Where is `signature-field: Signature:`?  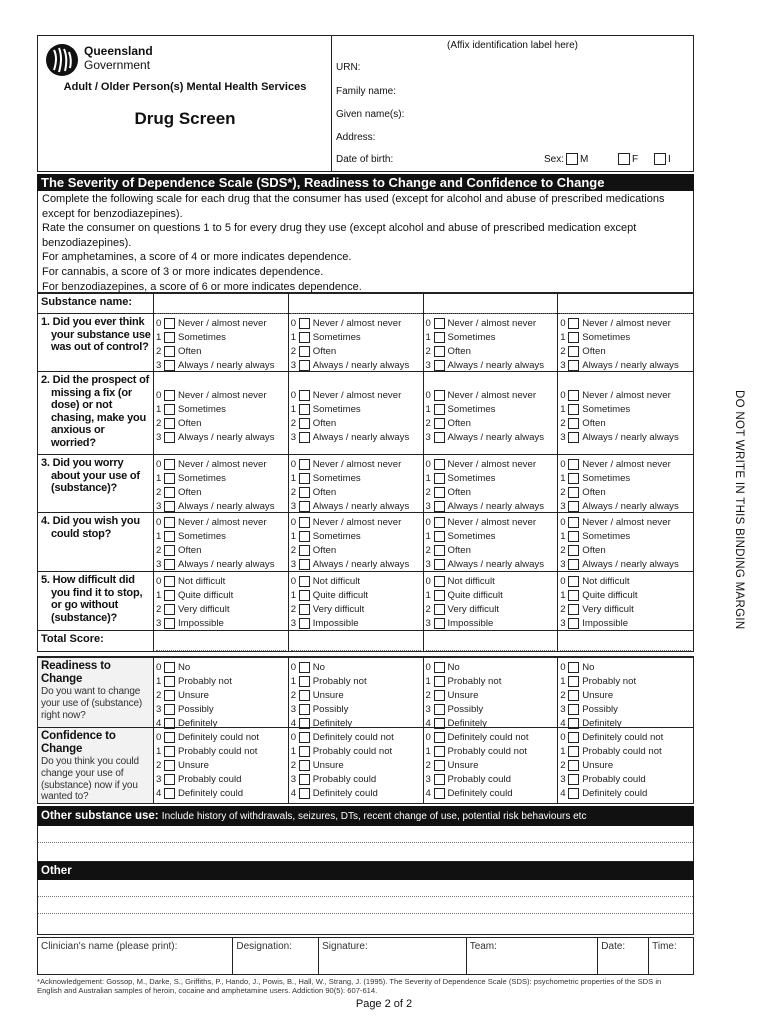 signature-field: Signature: is located at coordinates (393, 956).